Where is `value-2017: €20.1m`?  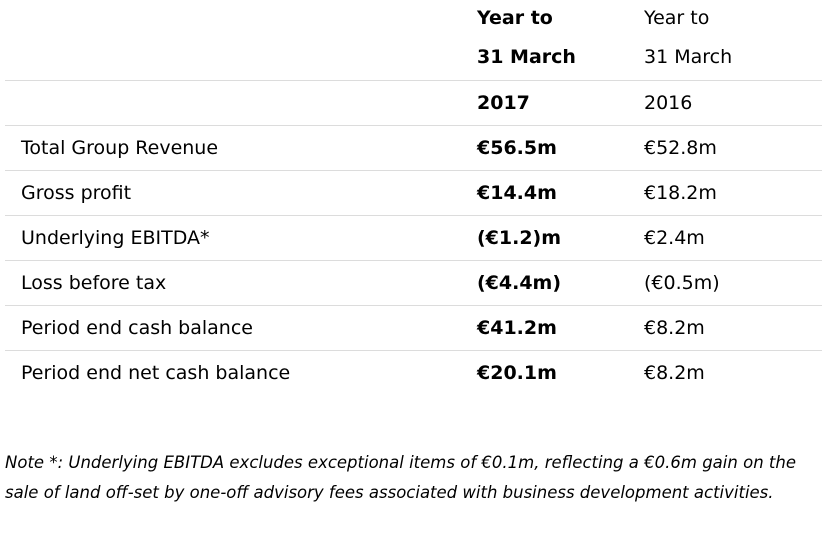
value-2017: €20.1m is located at coordinates (517, 372).